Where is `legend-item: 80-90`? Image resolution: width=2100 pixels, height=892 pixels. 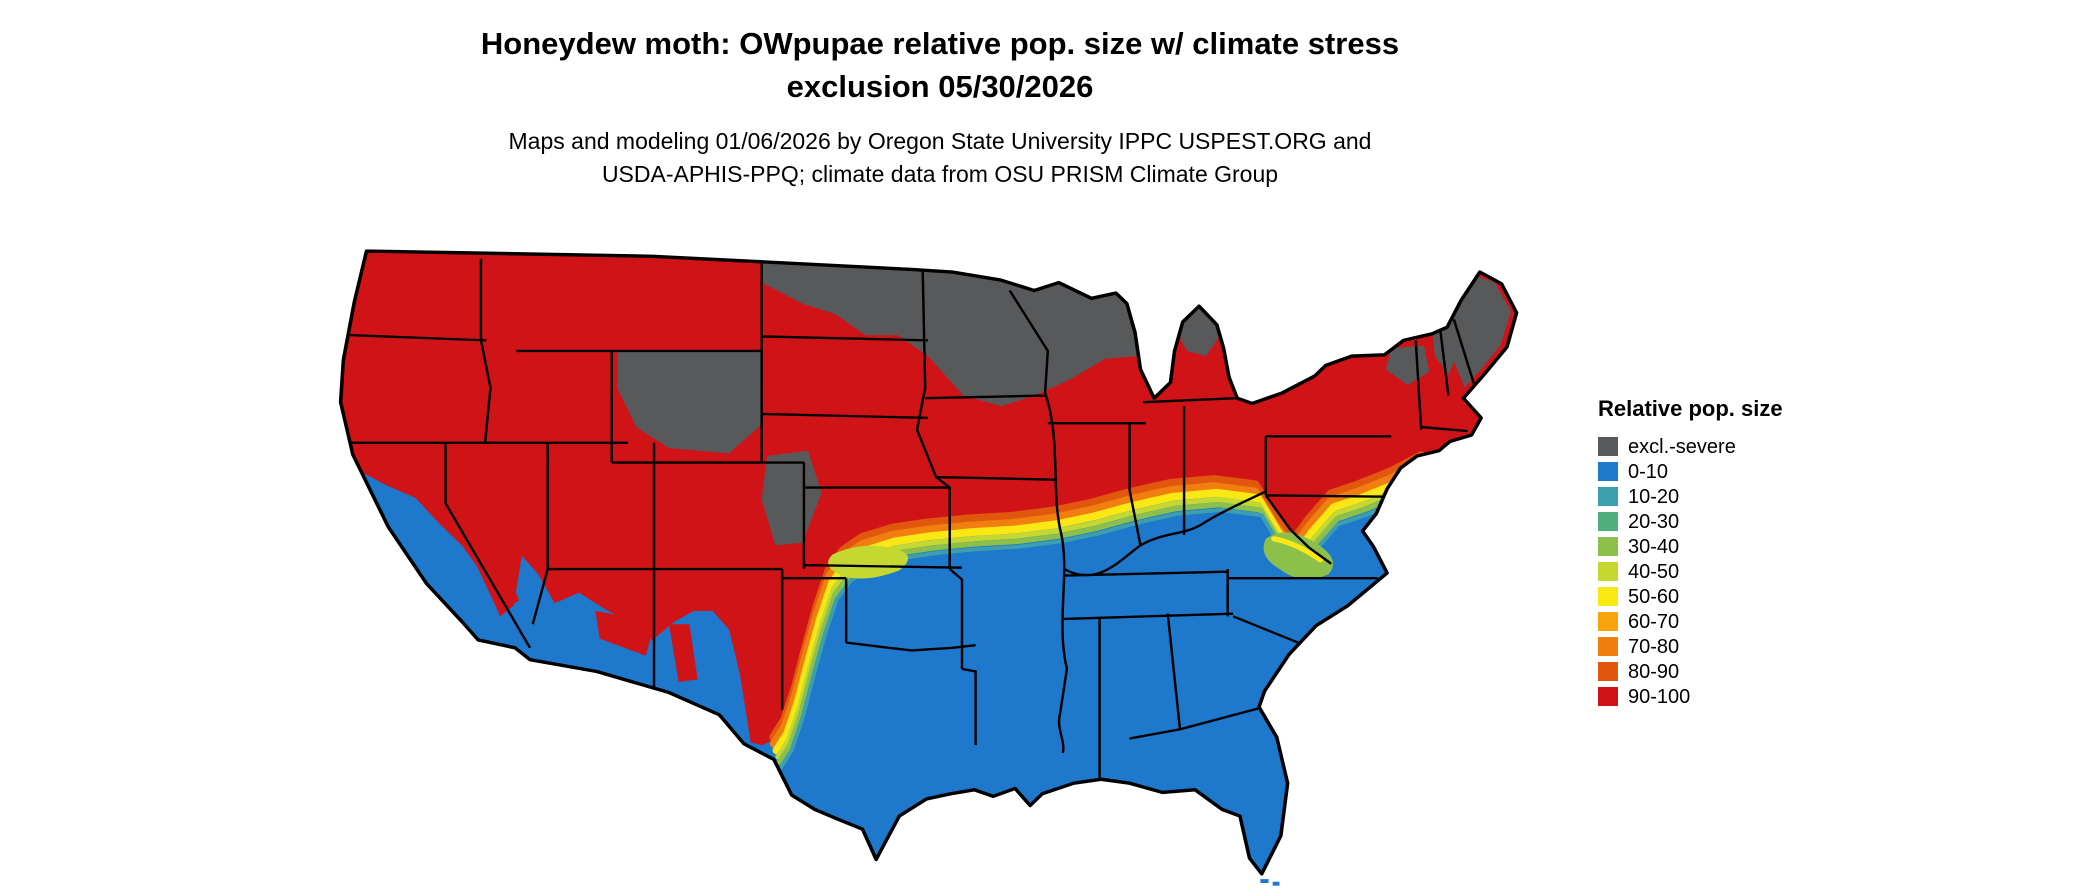
legend-item: 80-90 is located at coordinates (1728, 671).